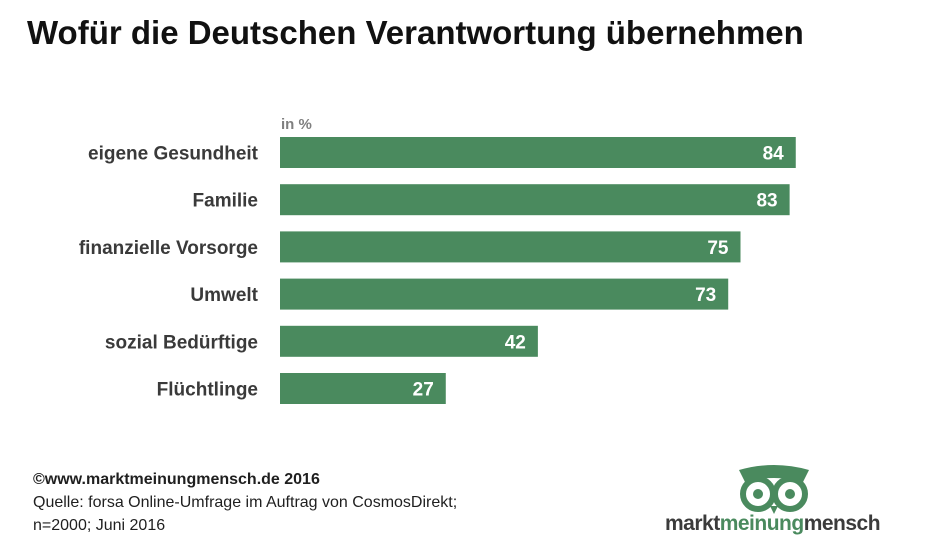 Image resolution: width=925 pixels, height=555 pixels. I want to click on category-label-2: finanzielle Vorsorge, so click(168, 248).